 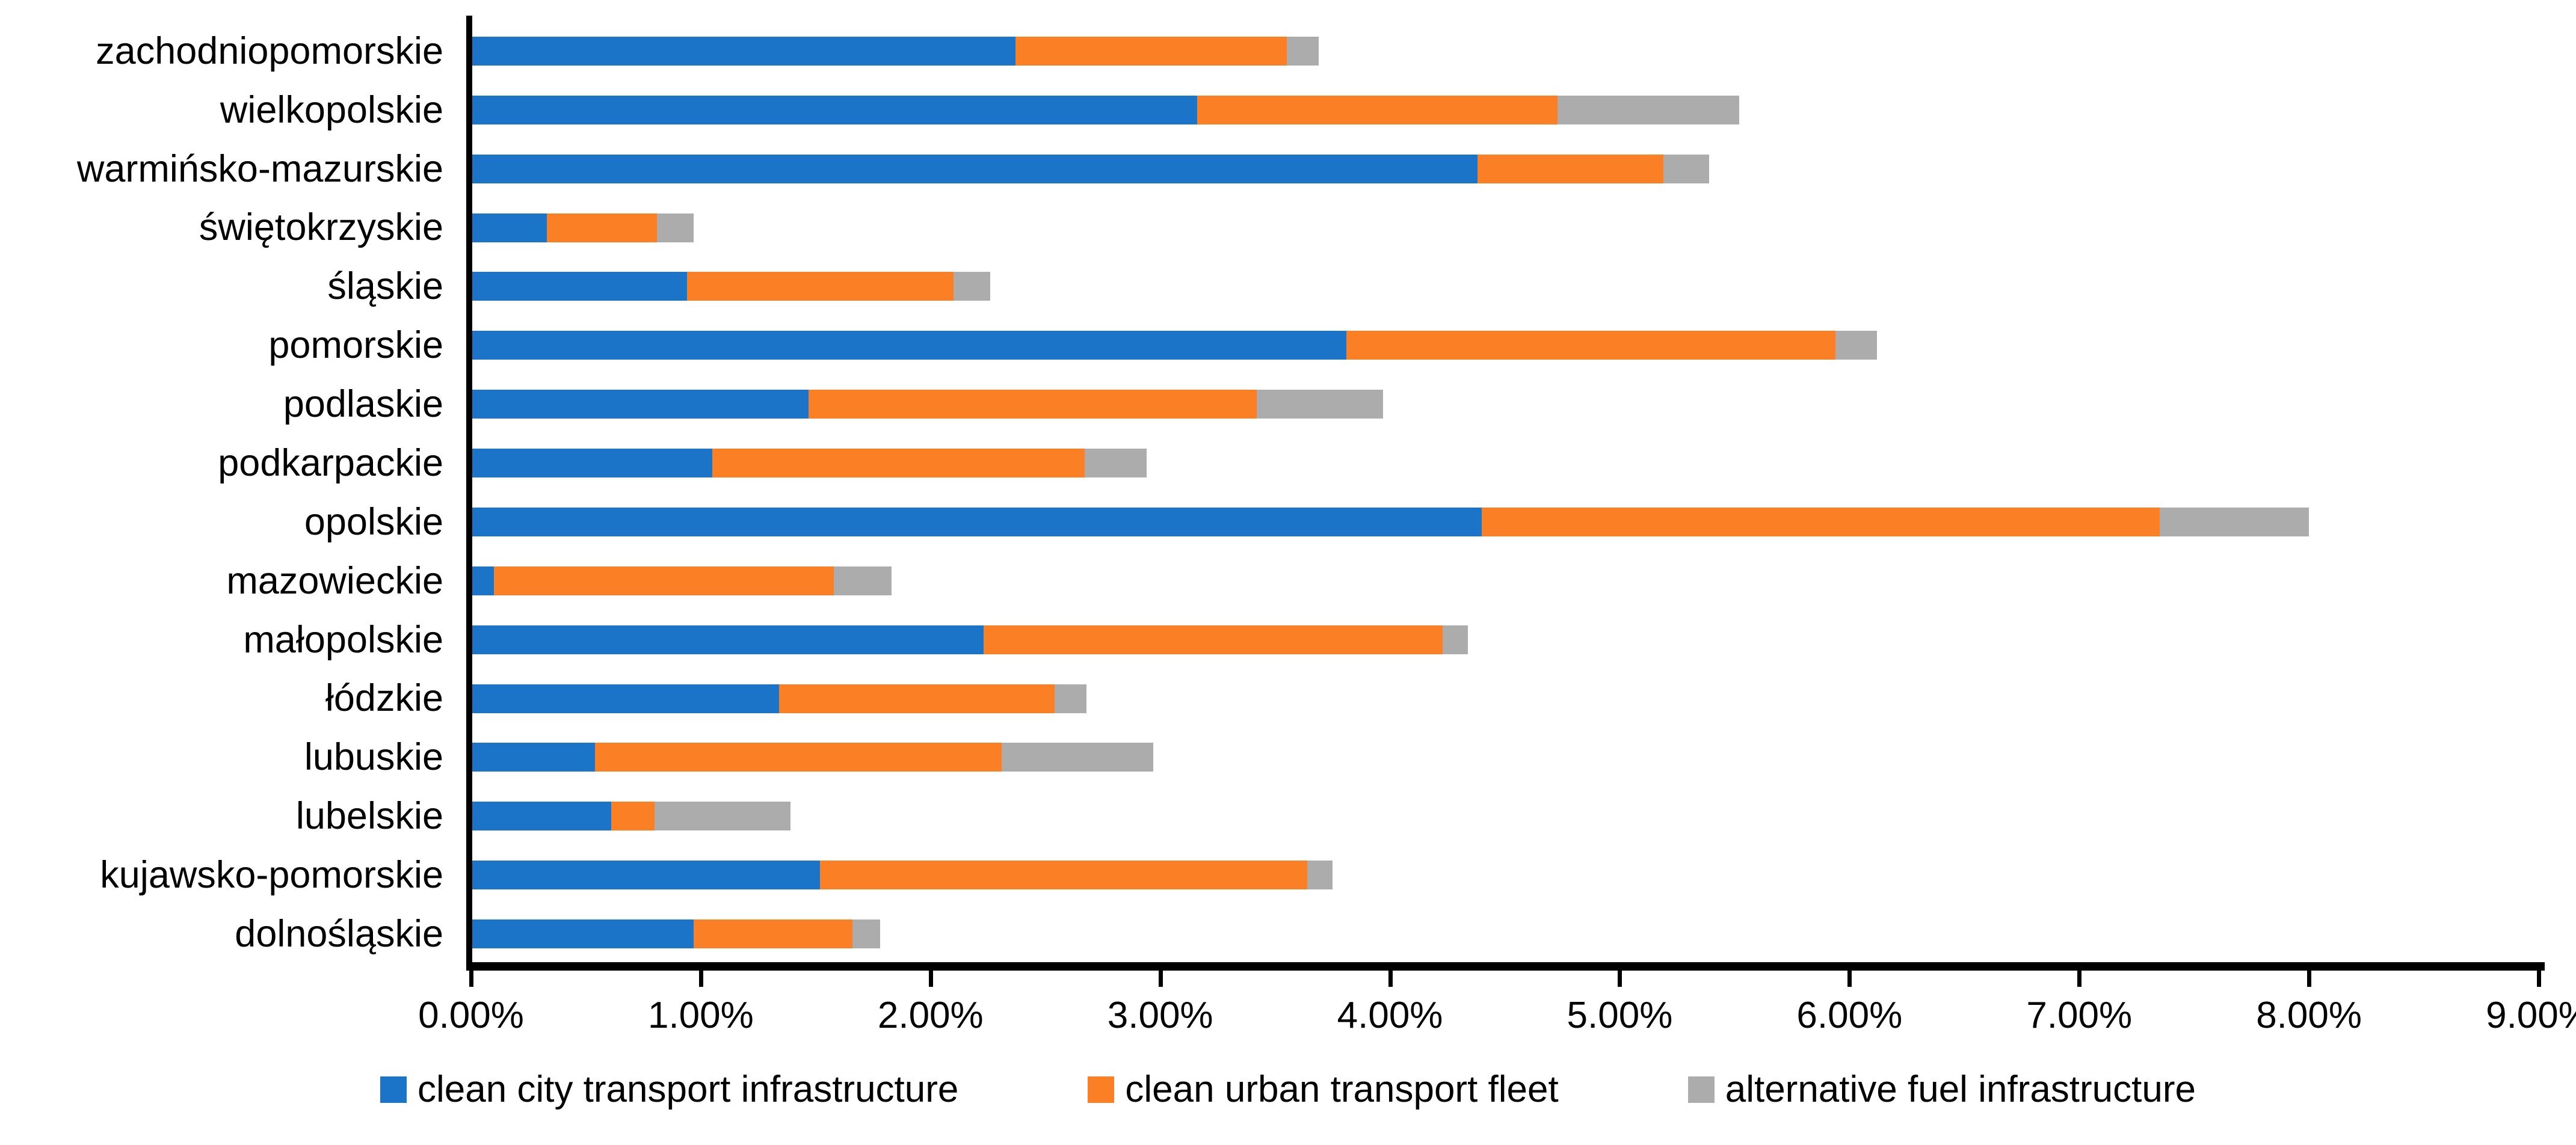 I want to click on category-label: lubelskie, so click(x=369, y=816).